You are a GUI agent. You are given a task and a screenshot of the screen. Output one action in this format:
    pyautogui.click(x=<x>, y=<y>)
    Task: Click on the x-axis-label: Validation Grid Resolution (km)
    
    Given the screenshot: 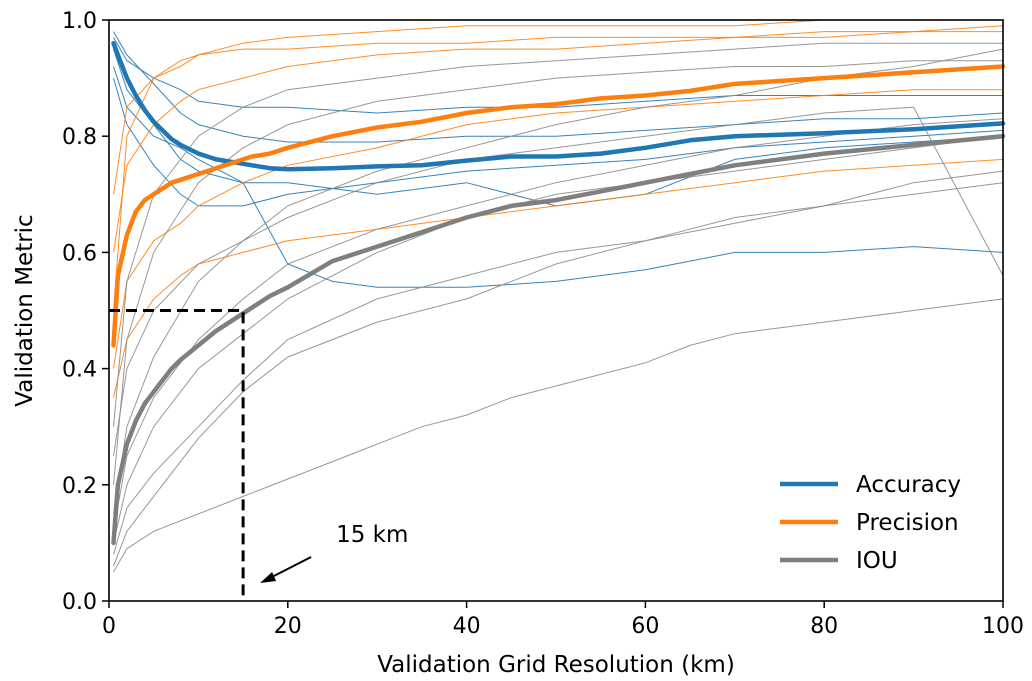 What is the action you would take?
    pyautogui.click(x=556, y=665)
    